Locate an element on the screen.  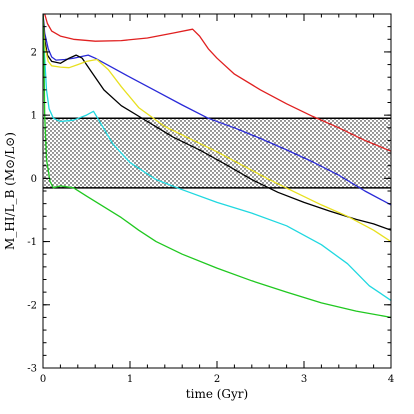
x-tick-label: 0 is located at coordinates (43, 379).